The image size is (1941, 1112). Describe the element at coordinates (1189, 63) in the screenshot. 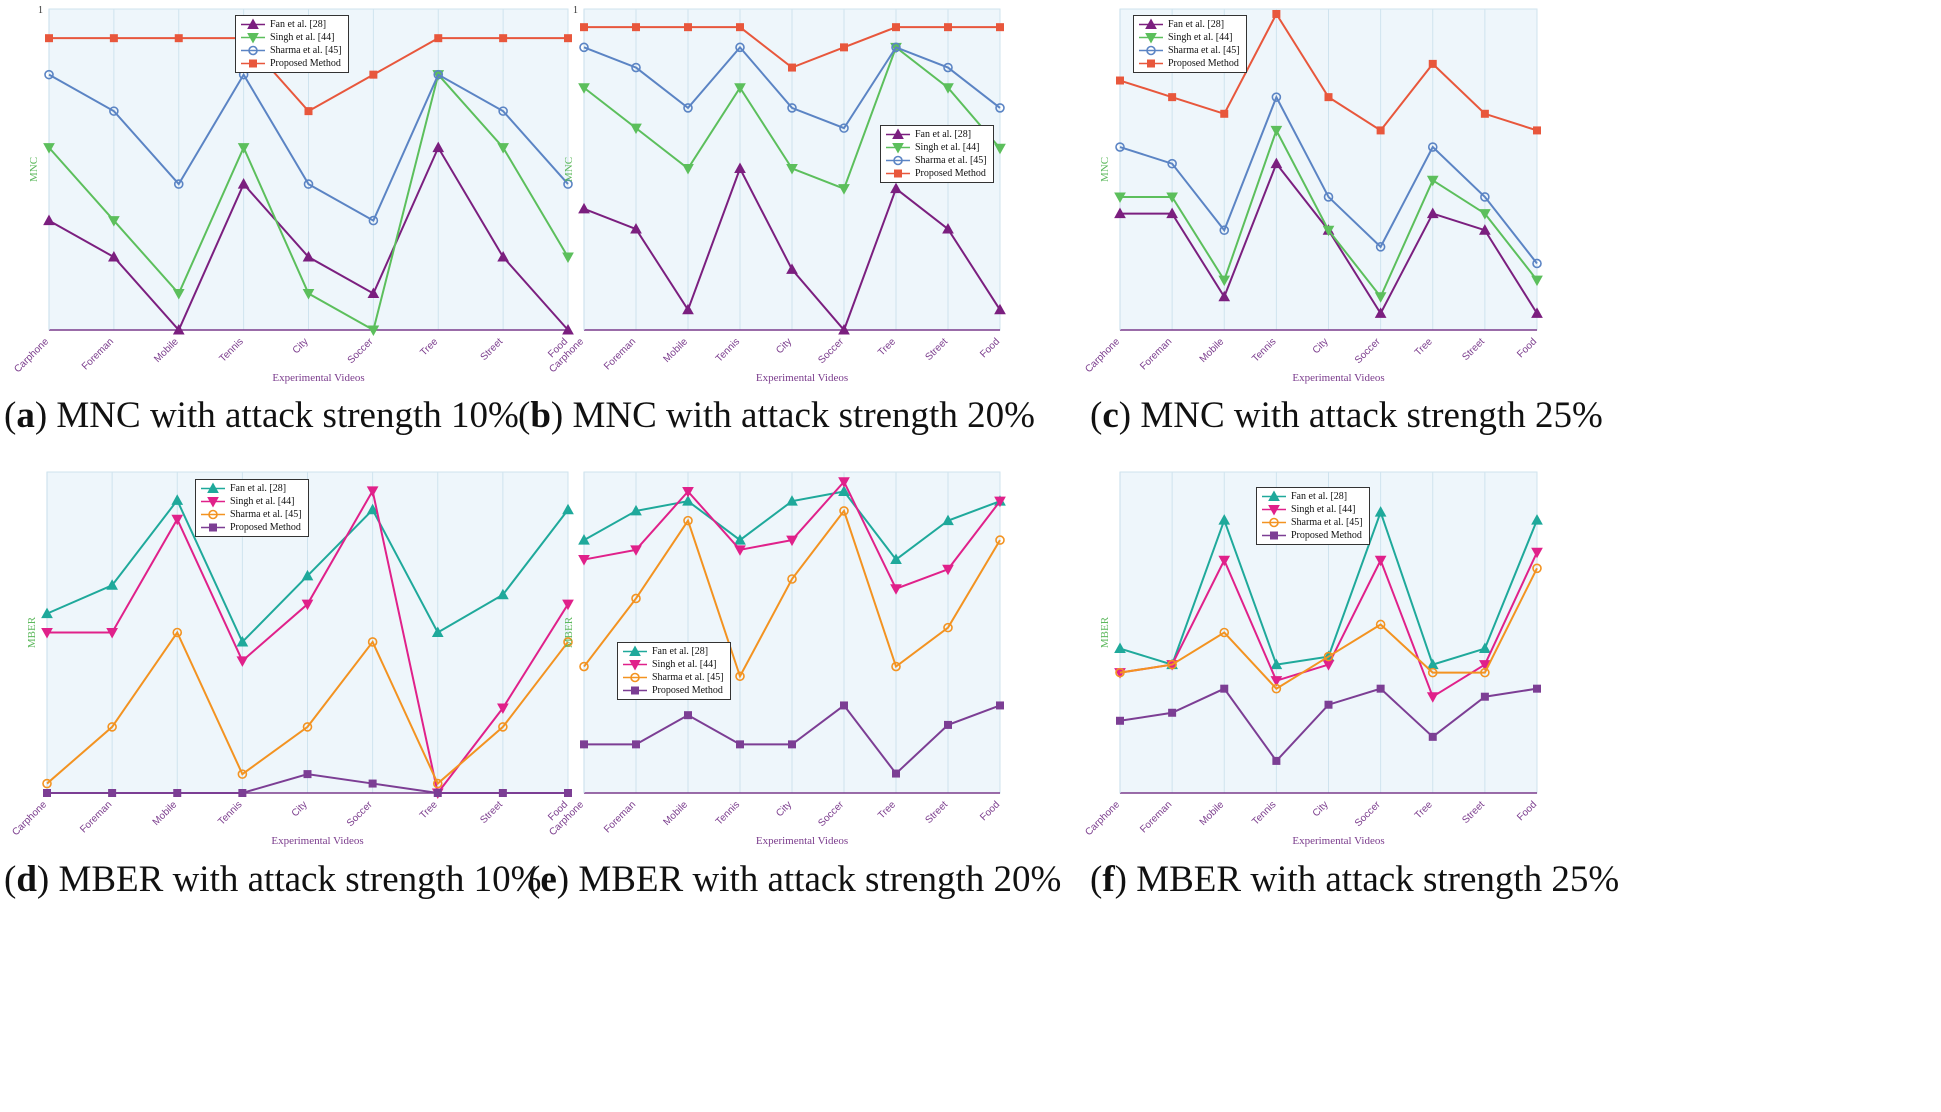

I see `legend-item: Proposed Method` at that location.